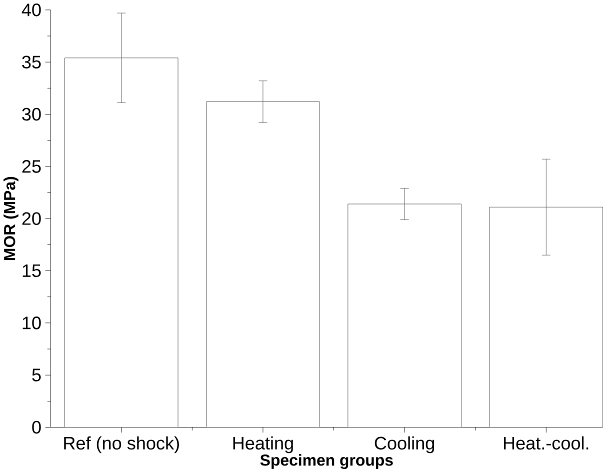 The height and width of the screenshot is (473, 603). I want to click on y-tick-label: 35, so click(31, 62).